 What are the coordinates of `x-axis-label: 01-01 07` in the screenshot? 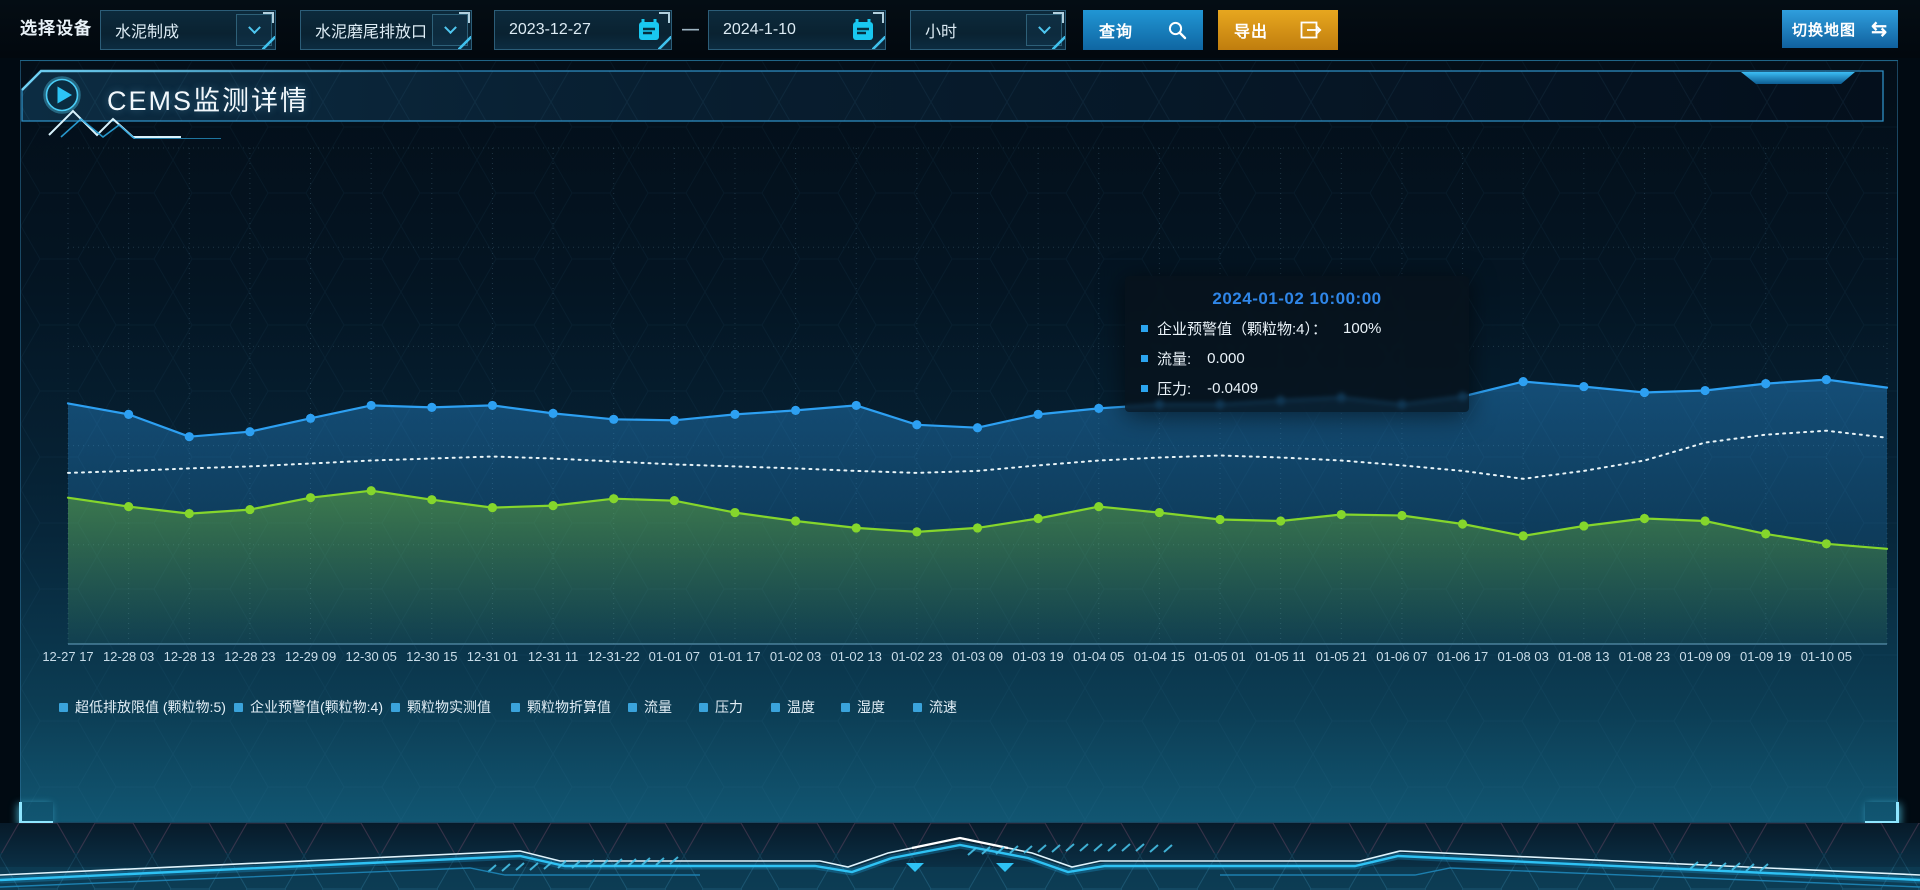 It's located at (674, 656).